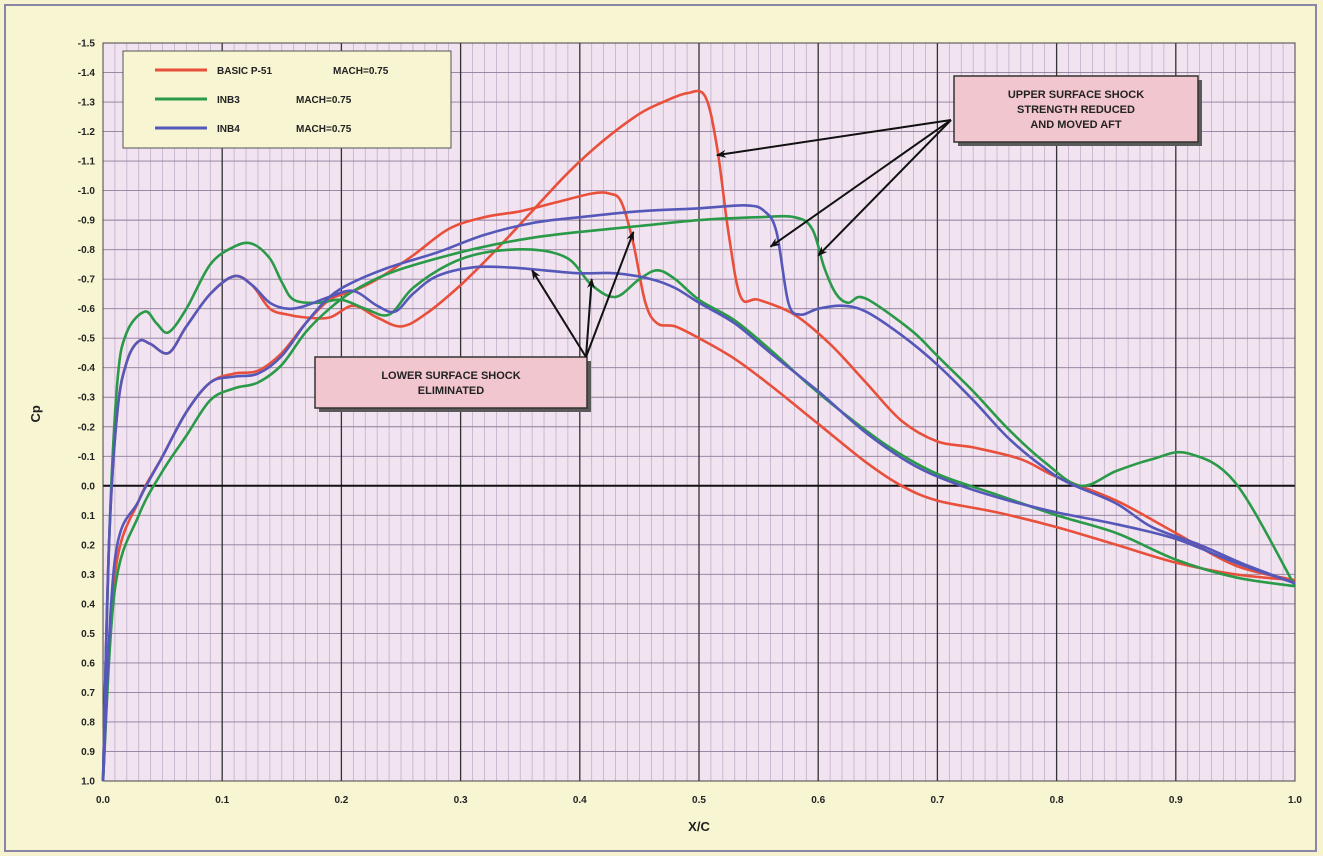  Describe the element at coordinates (244, 71) in the screenshot. I see `legend-series-name: BASIC P-51` at that location.